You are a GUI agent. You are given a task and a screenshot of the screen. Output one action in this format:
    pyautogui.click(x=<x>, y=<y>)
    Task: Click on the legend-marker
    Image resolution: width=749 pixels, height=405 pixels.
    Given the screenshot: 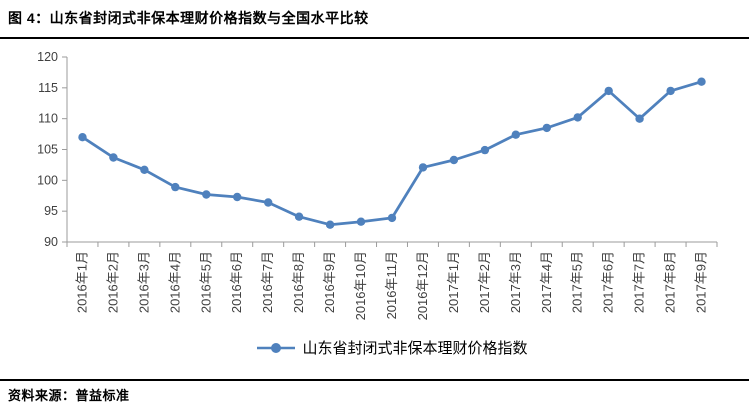 What is the action you would take?
    pyautogui.click(x=276, y=347)
    